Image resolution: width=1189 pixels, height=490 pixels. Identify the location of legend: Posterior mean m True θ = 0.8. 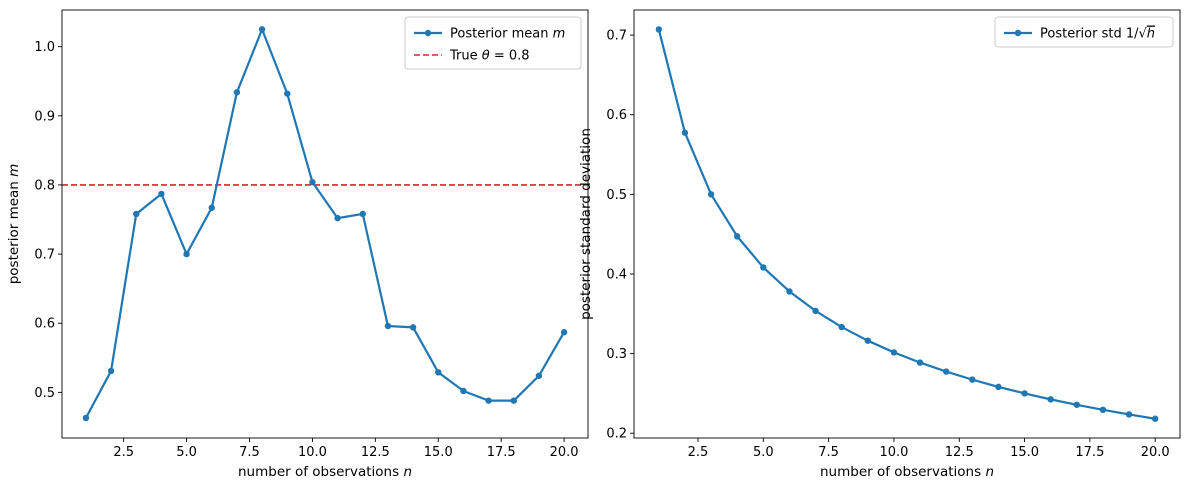
(493, 43).